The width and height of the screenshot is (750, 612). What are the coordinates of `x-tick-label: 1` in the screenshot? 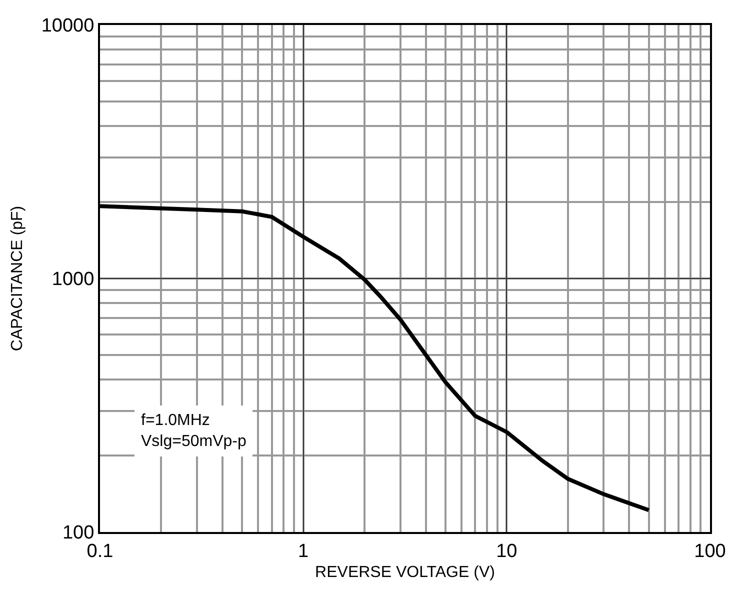 It's located at (303, 551).